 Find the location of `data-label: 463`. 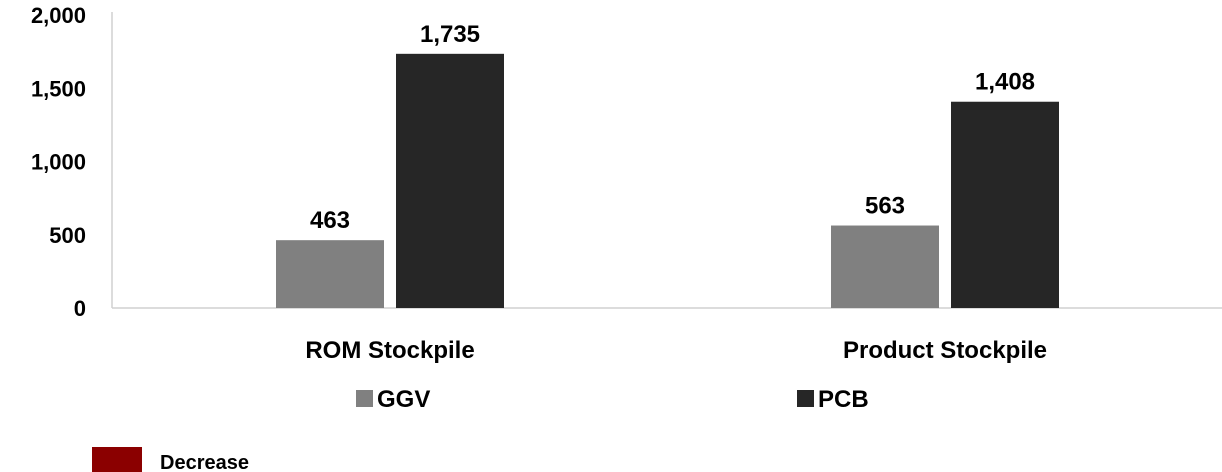

data-label: 463 is located at coordinates (330, 220).